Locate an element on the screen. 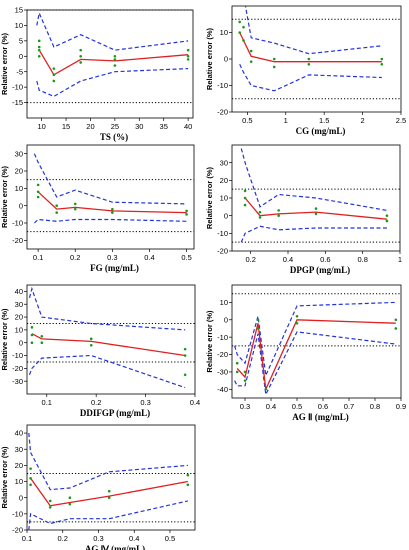 This screenshot has height=550, width=409. y-tick-label: -15 is located at coordinates (17, 102).